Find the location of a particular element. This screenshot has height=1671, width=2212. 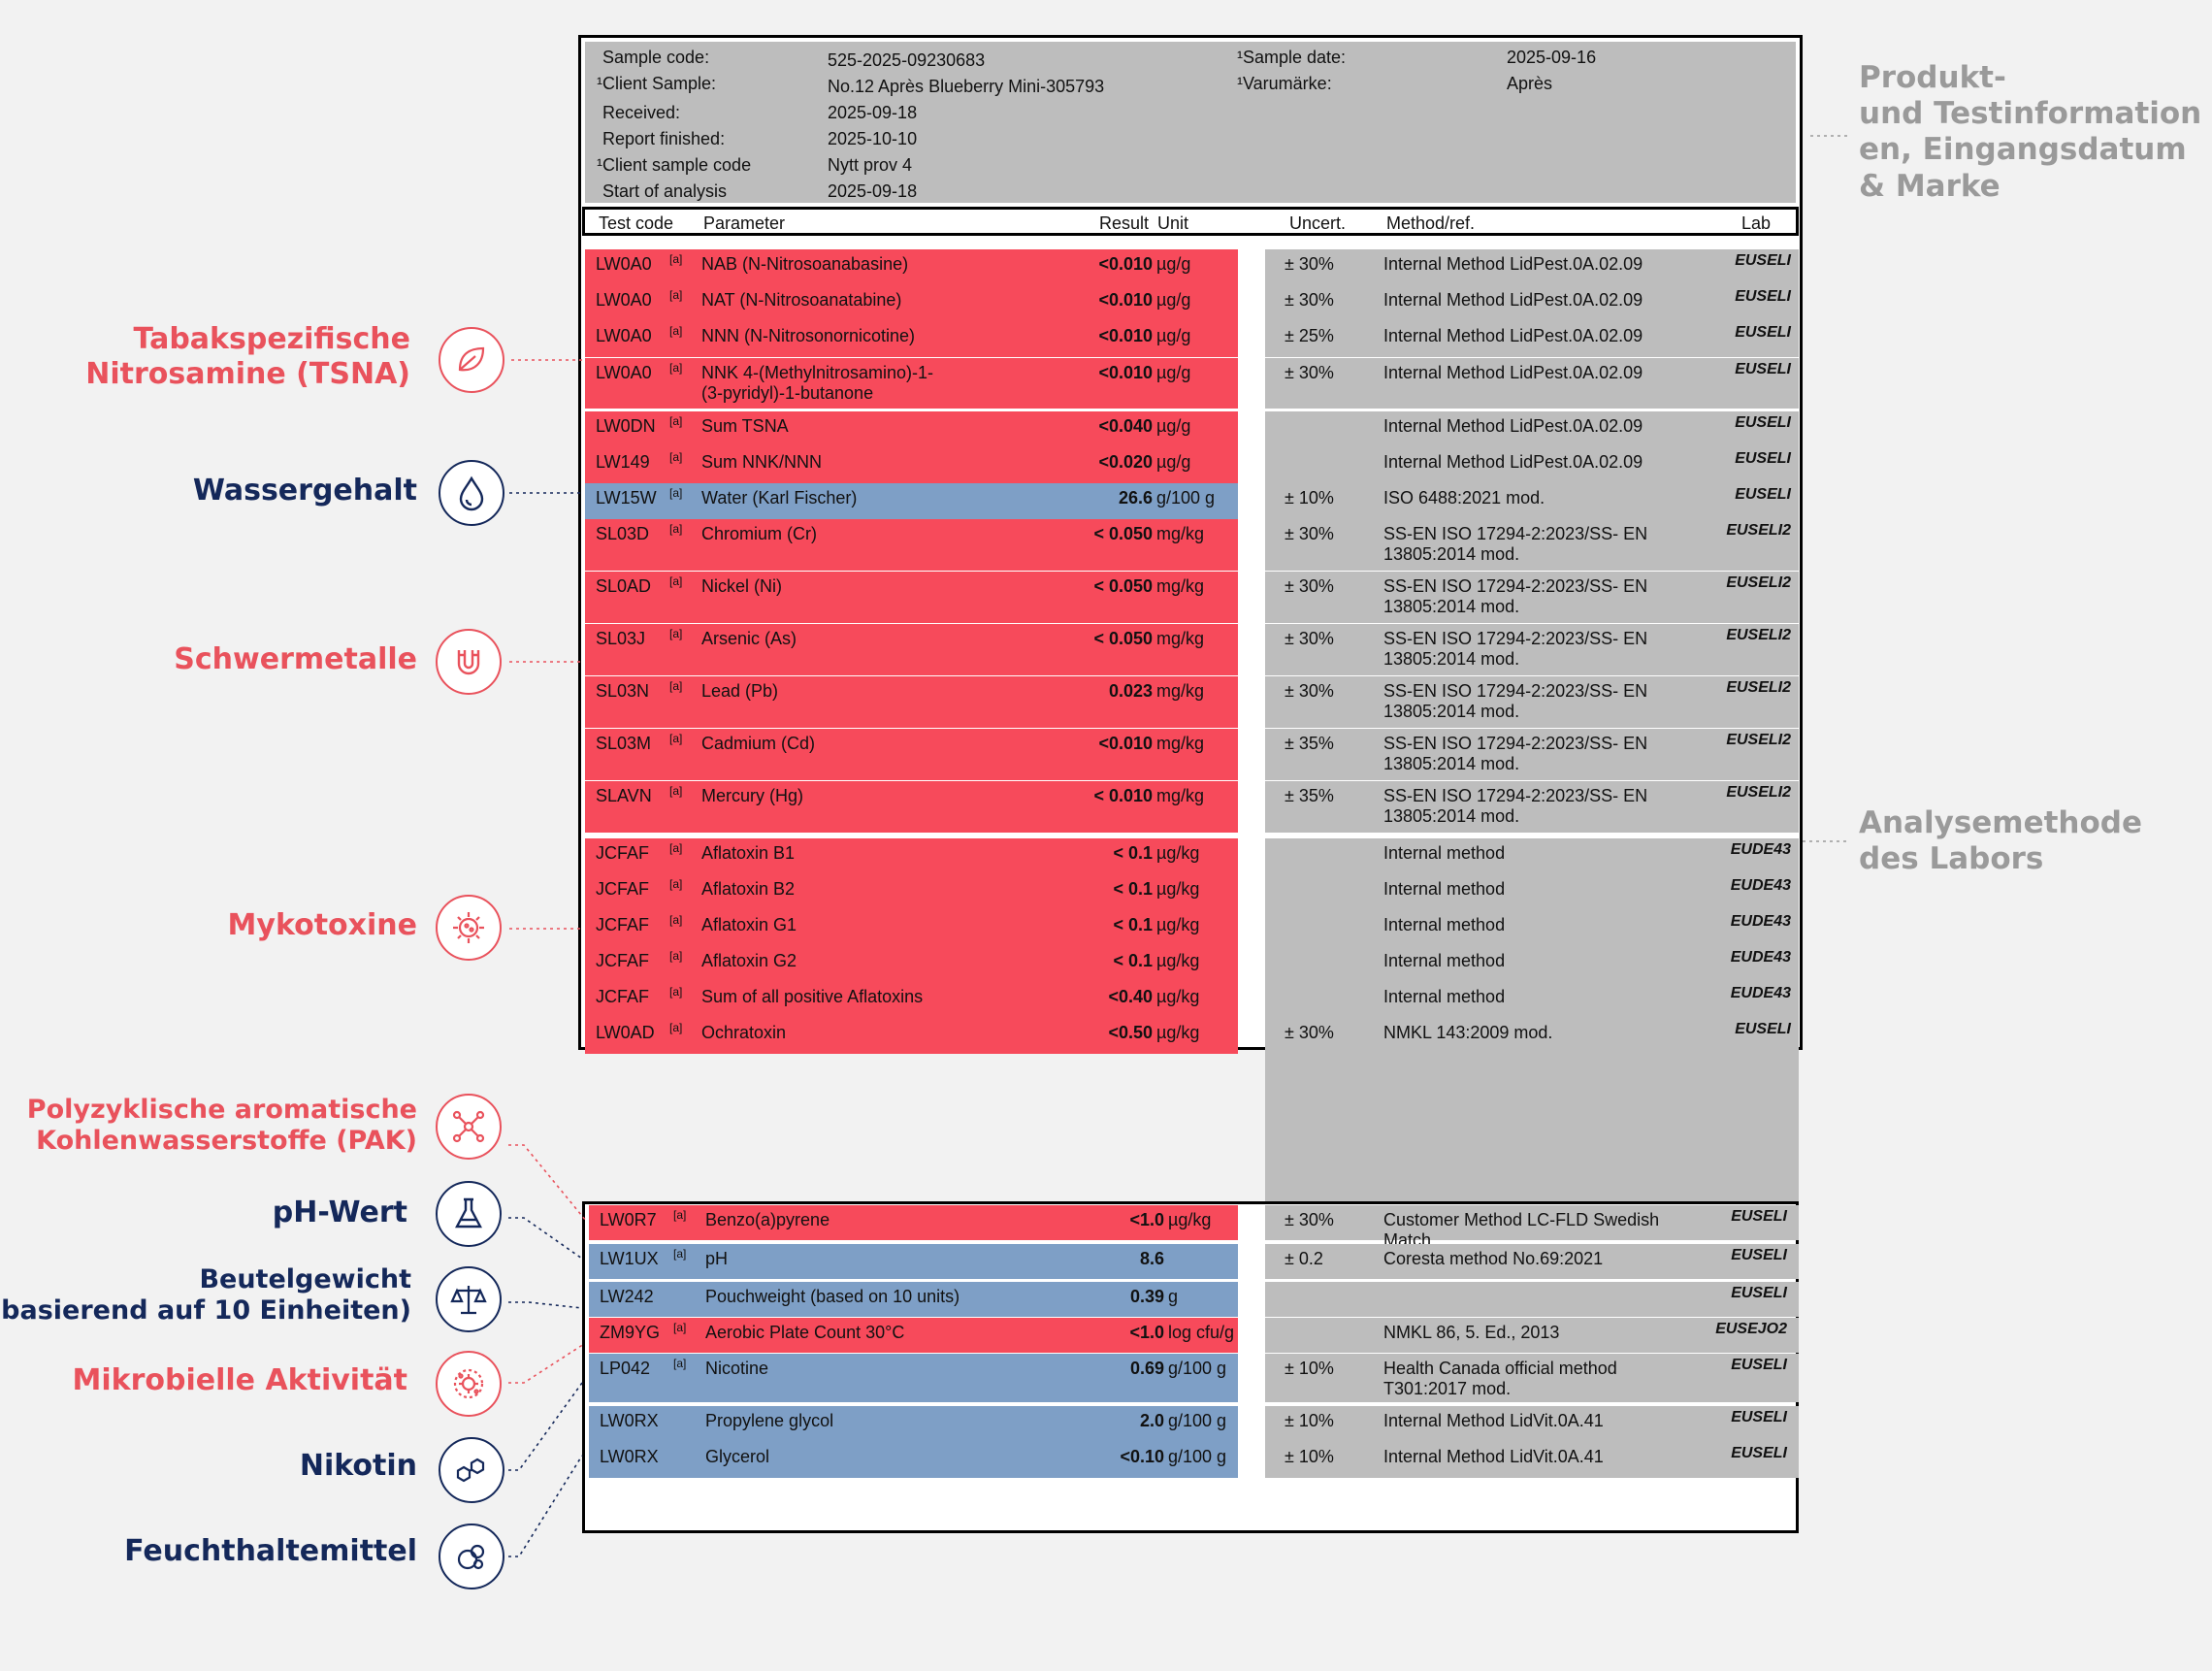

row-result: 0.69 is located at coordinates (1146, 1368).